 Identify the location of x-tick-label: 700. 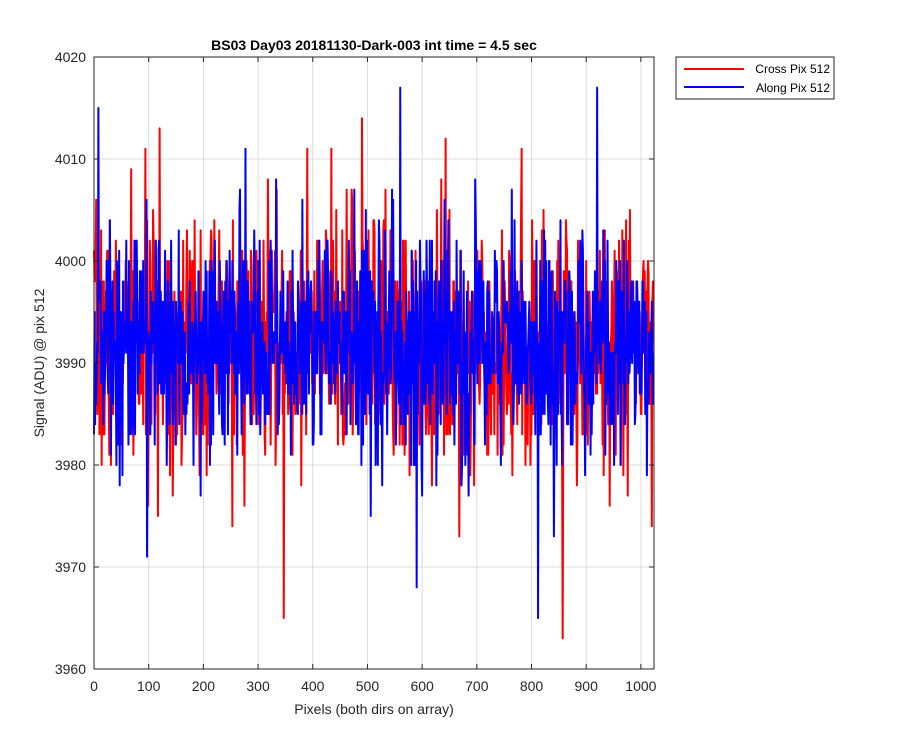
(477, 686).